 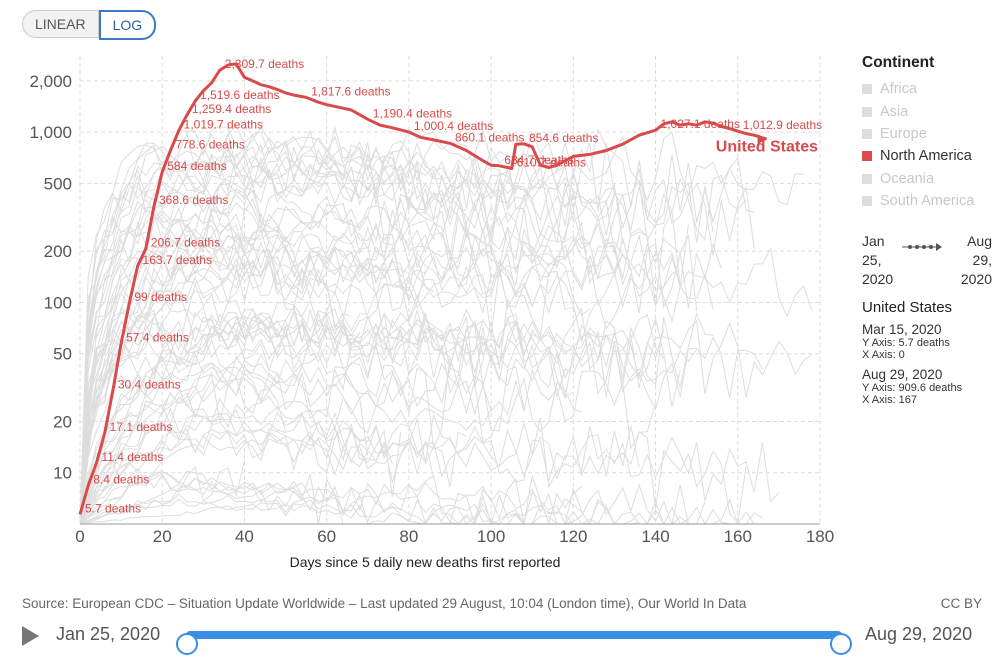 I want to click on data-label: 206.7 deaths, so click(x=185, y=243).